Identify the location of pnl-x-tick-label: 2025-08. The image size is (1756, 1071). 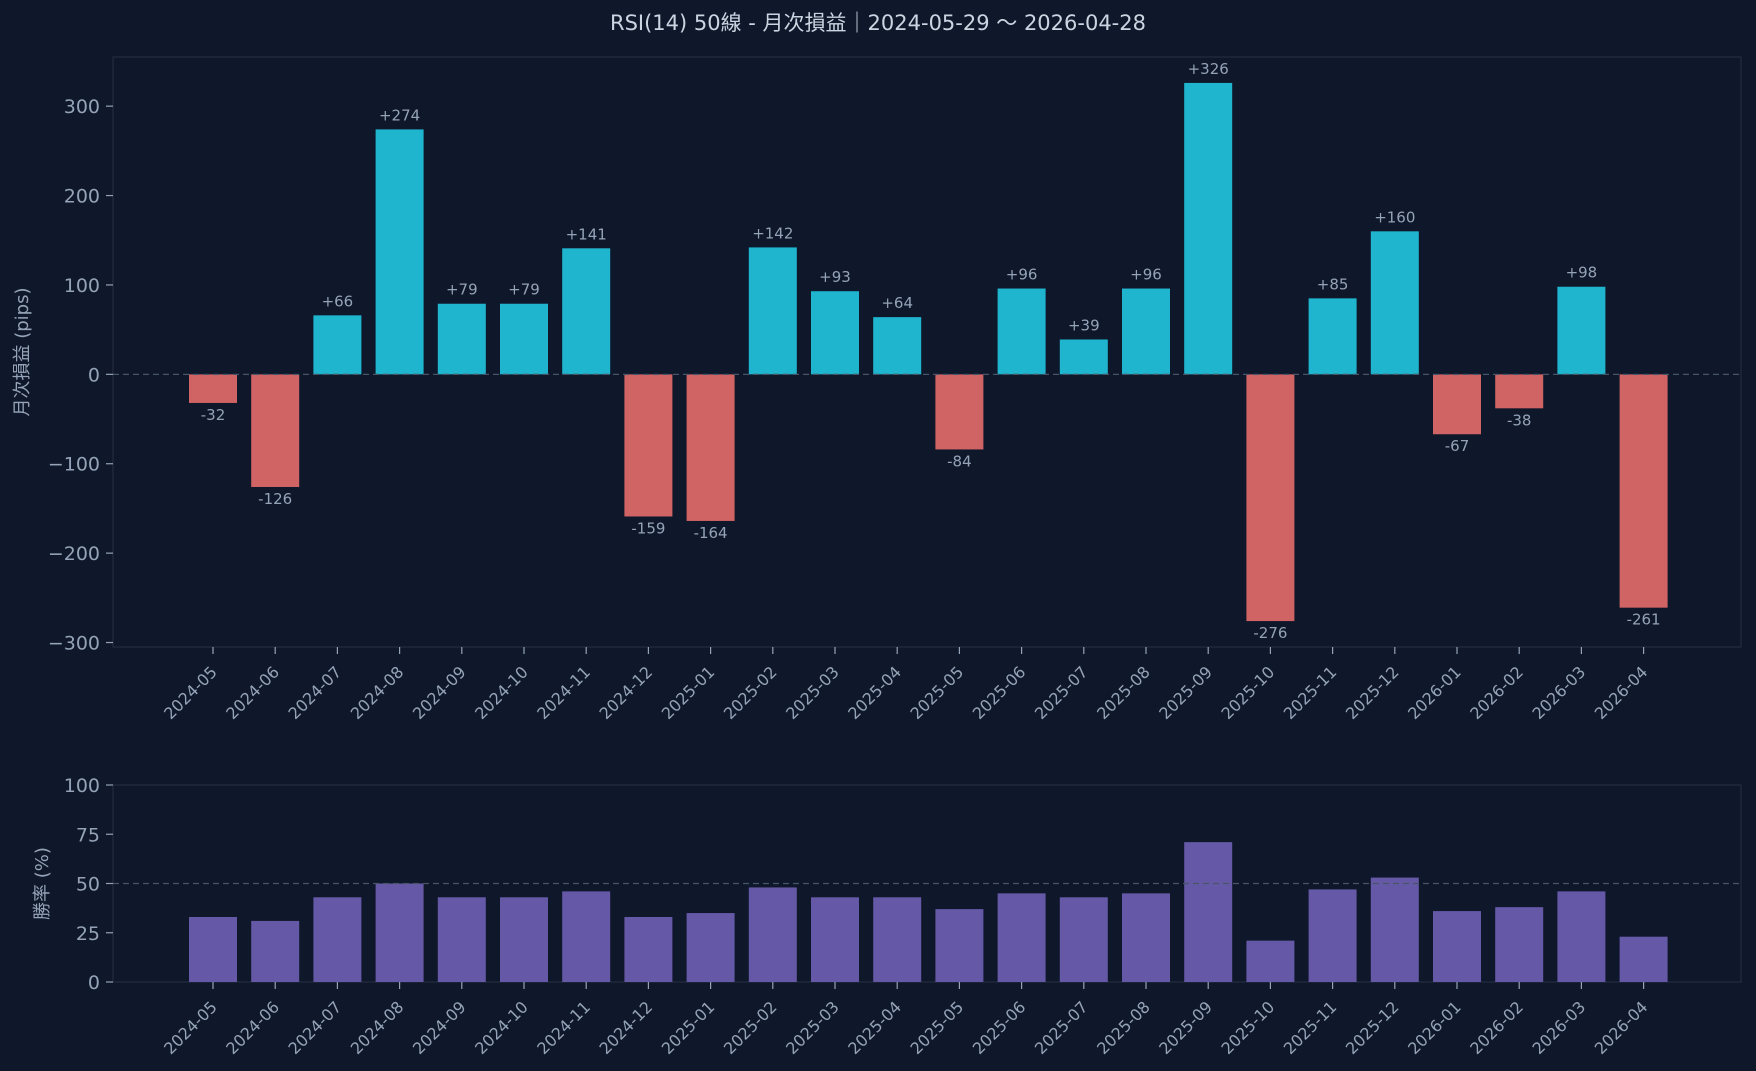
(1123, 692).